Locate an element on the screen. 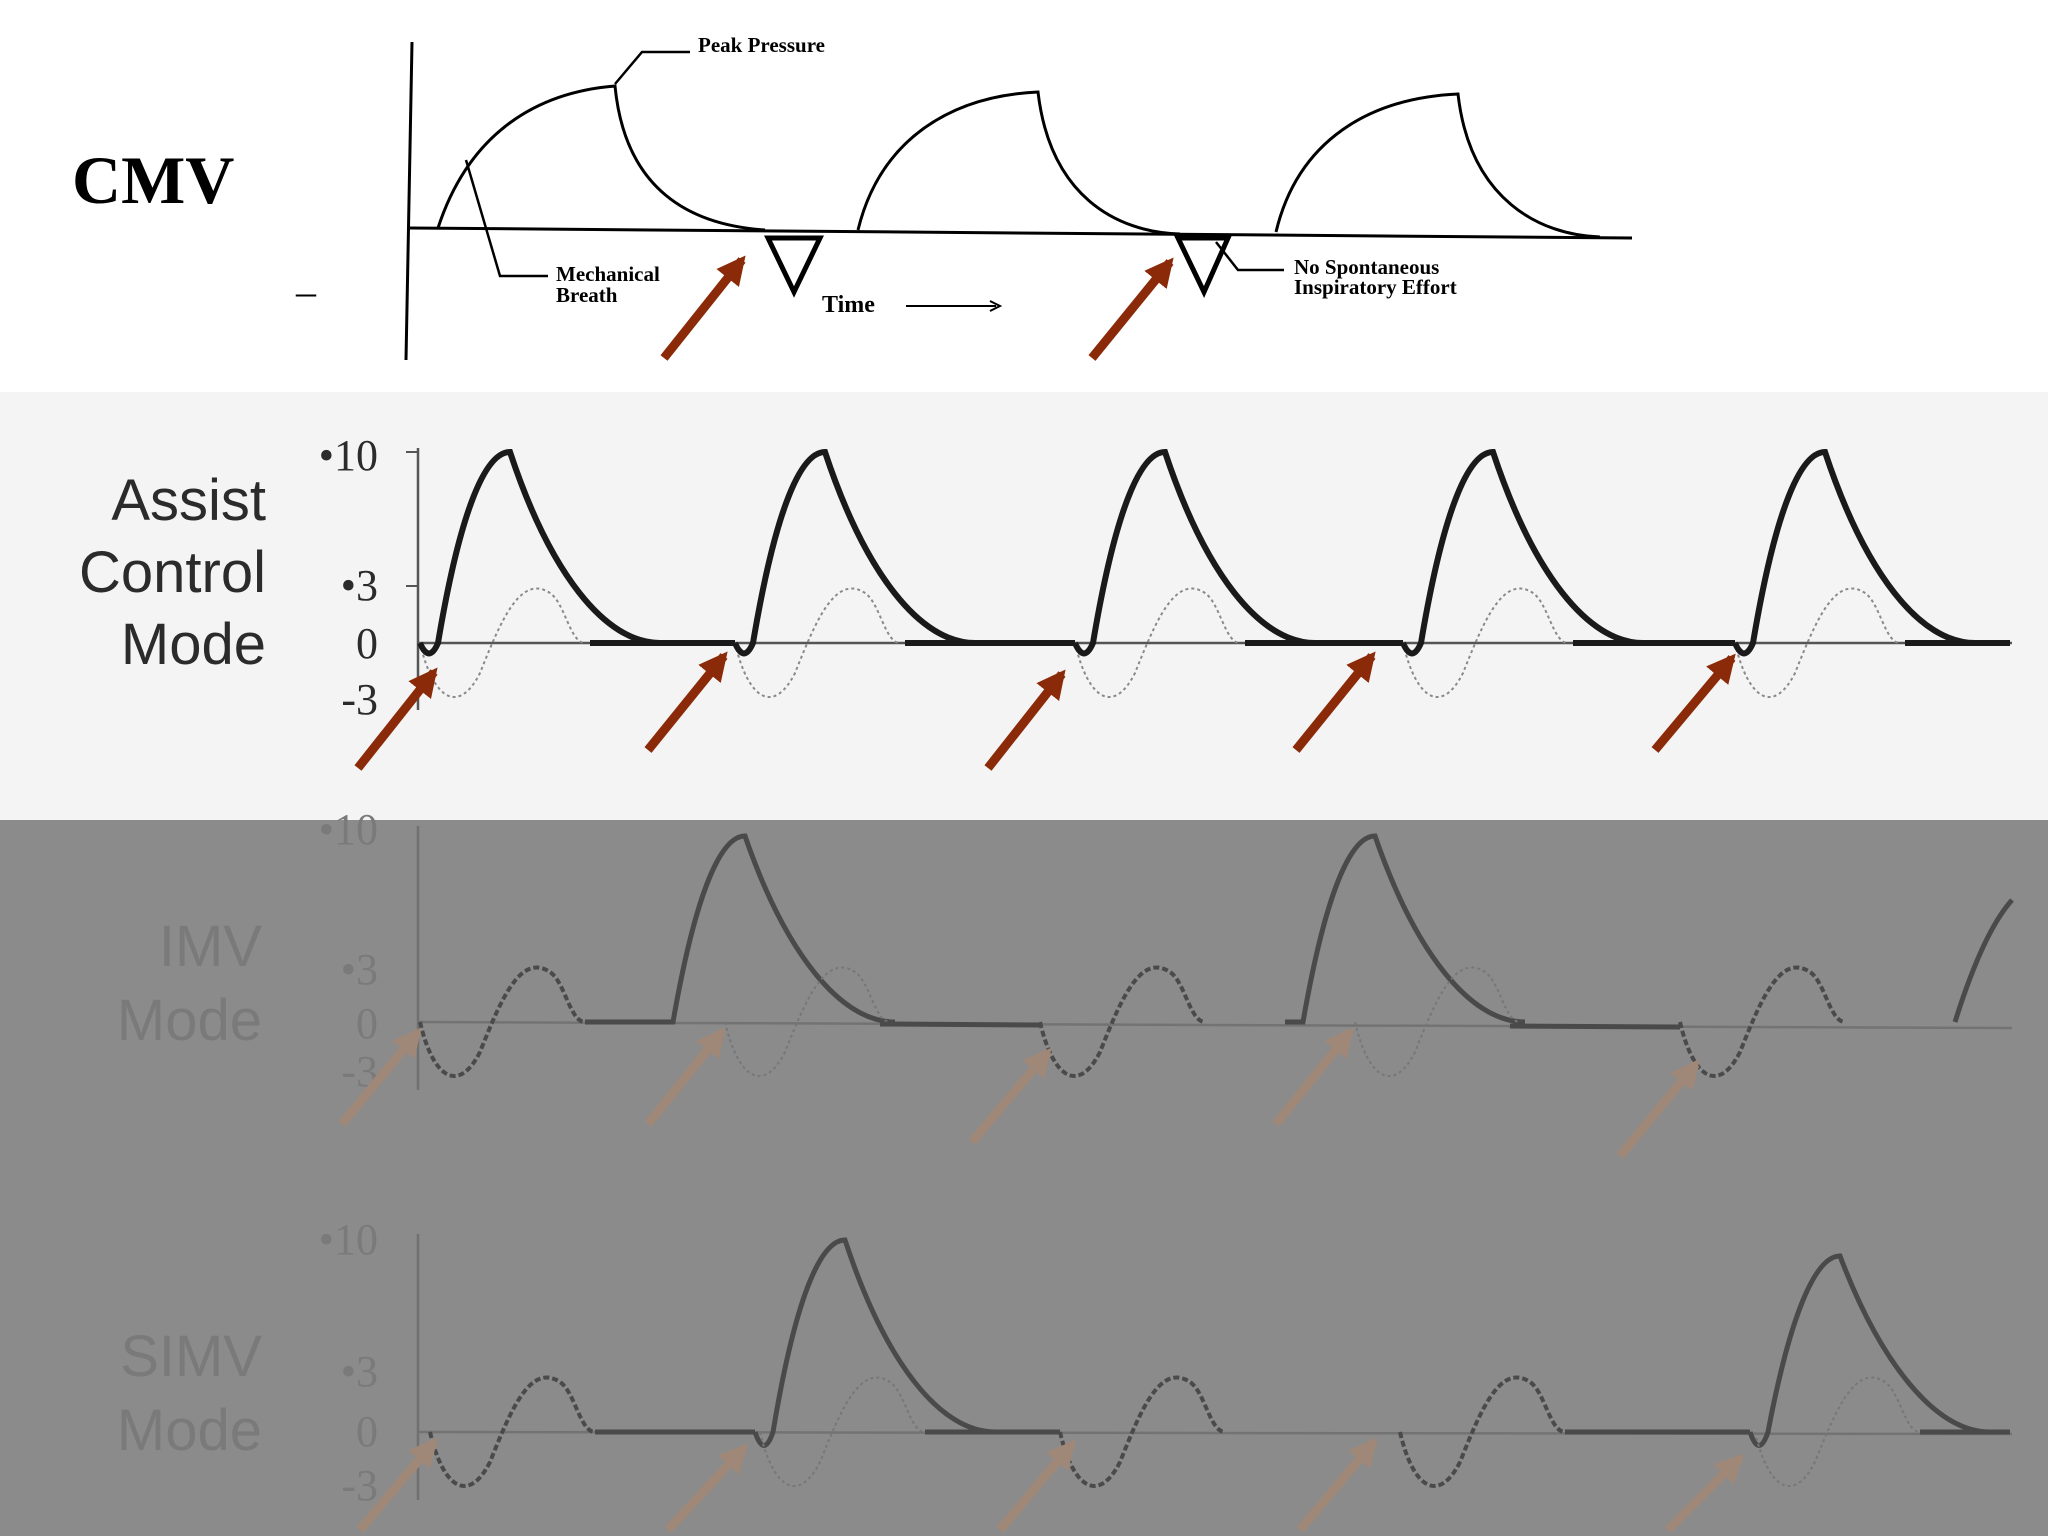 Image resolution: width=2048 pixels, height=1536 pixels. cmv-baseline is located at coordinates (1021, 233).